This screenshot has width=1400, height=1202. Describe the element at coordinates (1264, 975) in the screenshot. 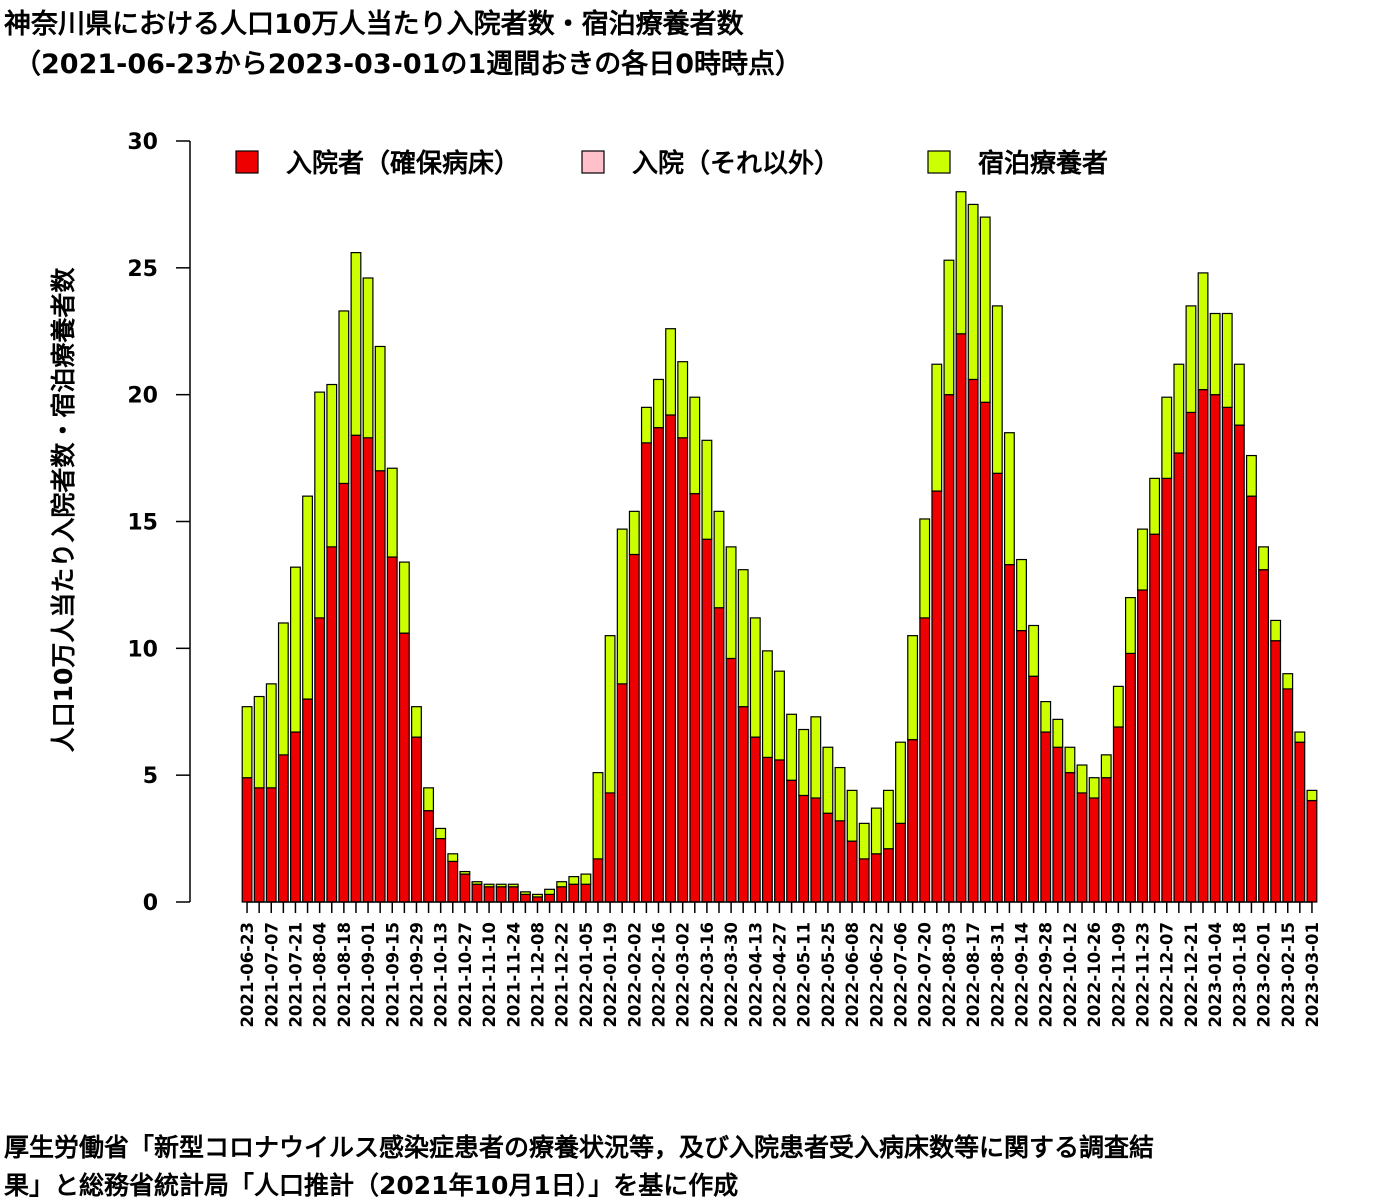

I see `x-tick-label: 2023-02-01` at that location.